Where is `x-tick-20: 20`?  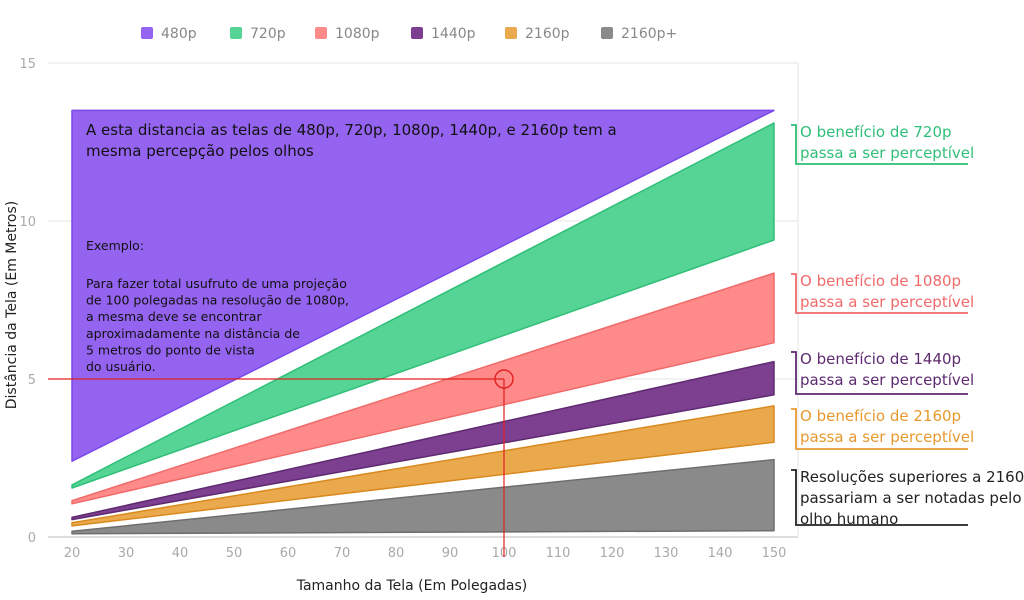 x-tick-20: 20 is located at coordinates (72, 553).